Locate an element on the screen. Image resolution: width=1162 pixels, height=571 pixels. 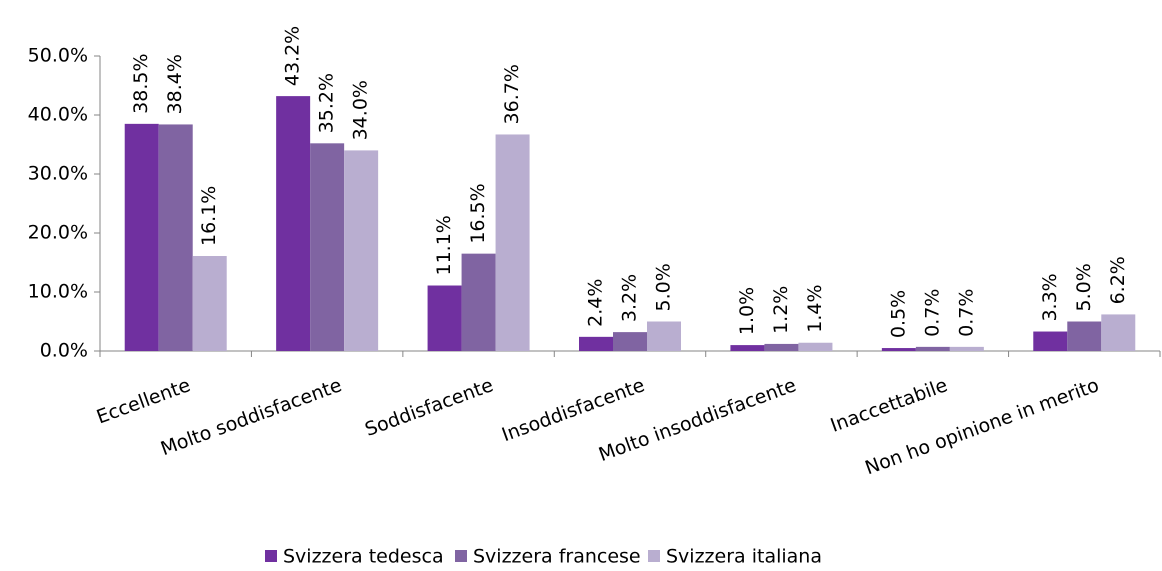
x-tick-label: Eccellente is located at coordinates (144, 401).